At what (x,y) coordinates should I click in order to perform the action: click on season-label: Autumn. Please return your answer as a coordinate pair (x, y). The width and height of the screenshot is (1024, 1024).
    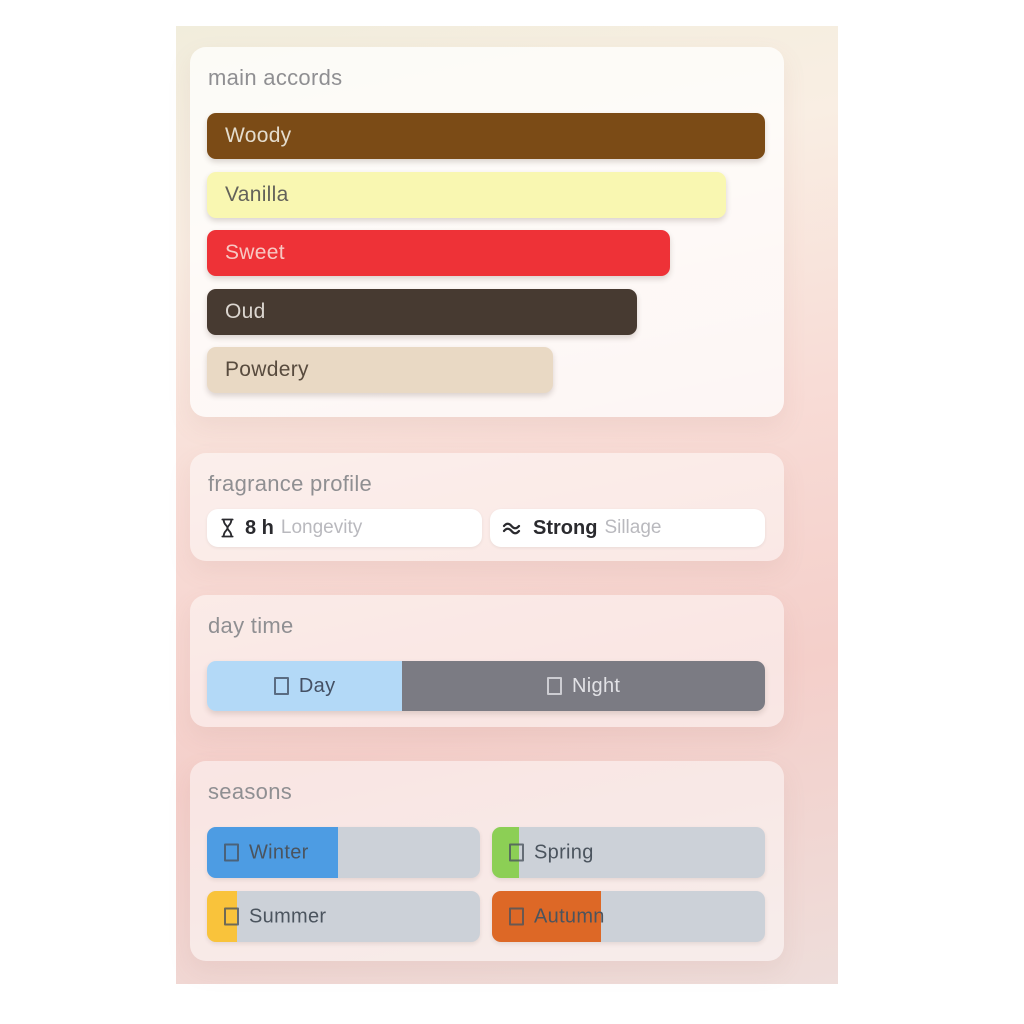
    Looking at the image, I should click on (557, 916).